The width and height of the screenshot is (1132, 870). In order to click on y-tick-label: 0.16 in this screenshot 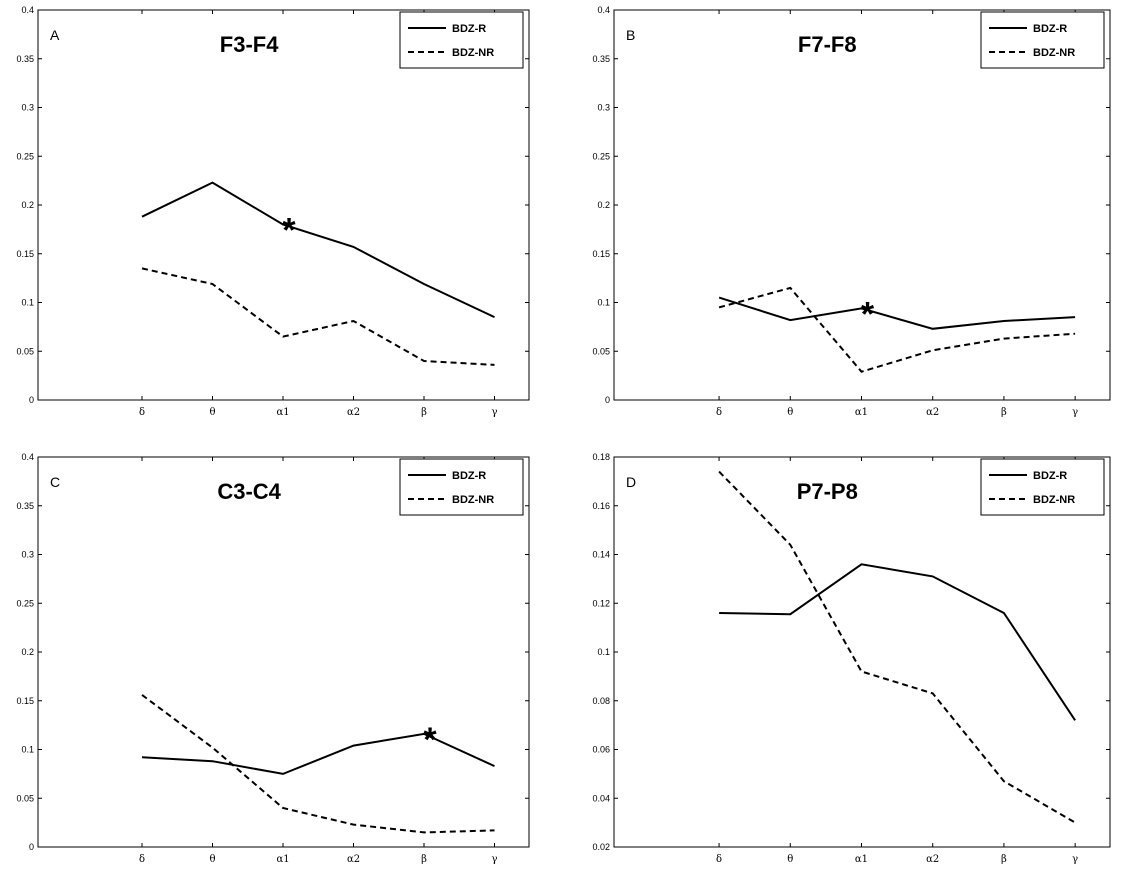, I will do `click(601, 506)`.